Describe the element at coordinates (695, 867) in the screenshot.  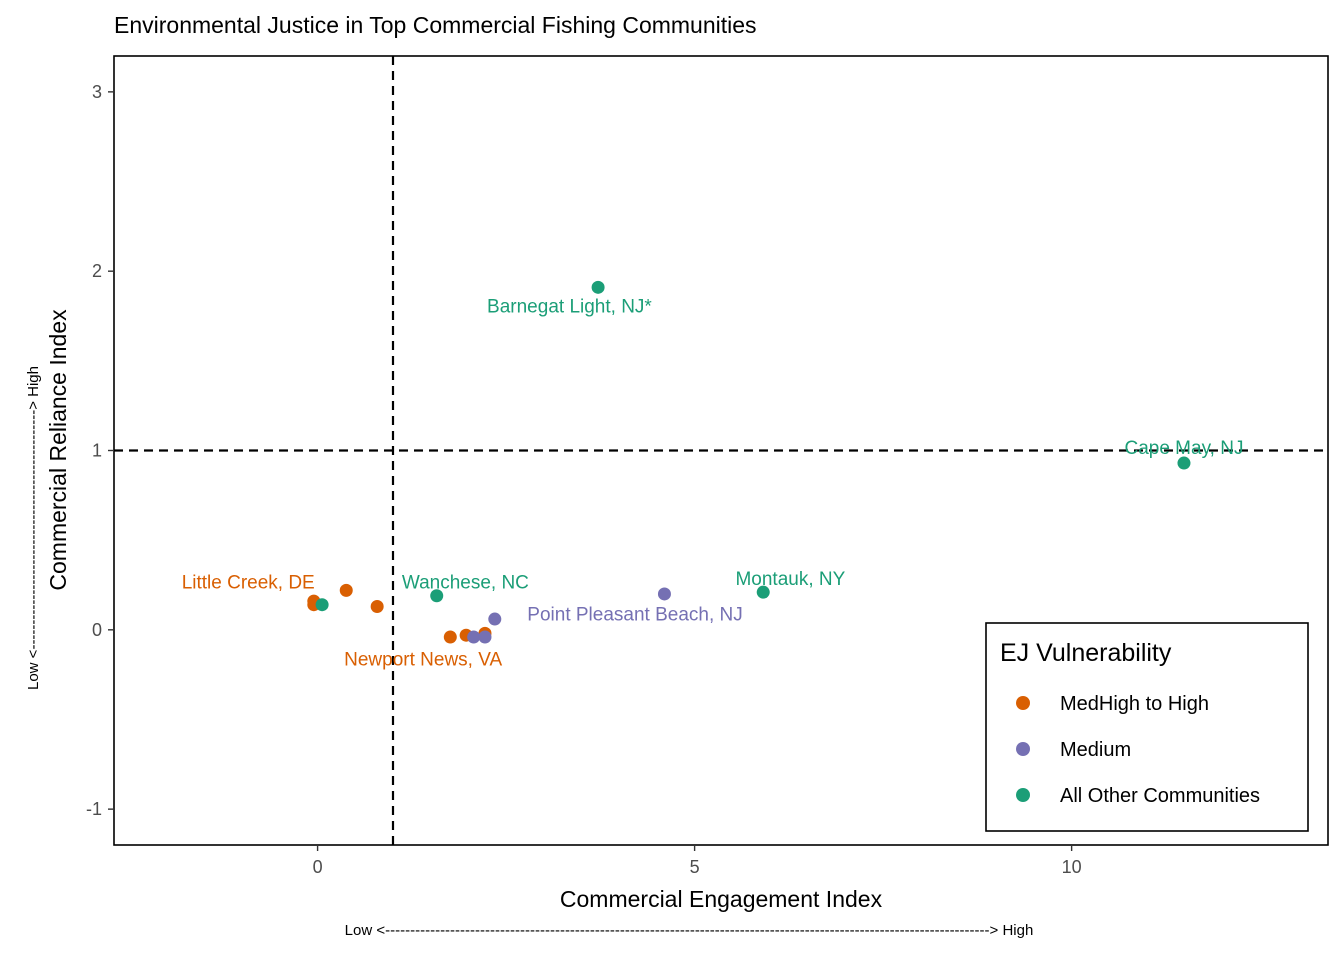
I see `x-tick-label: 5` at that location.